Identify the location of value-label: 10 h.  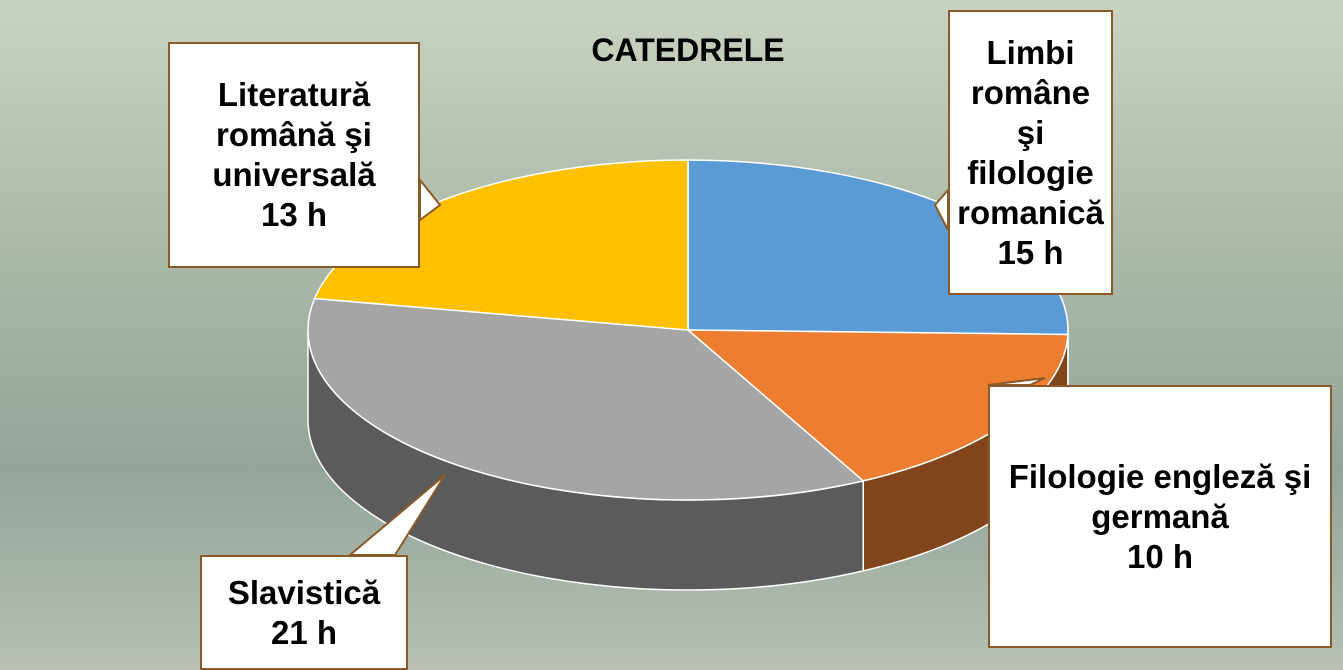
(1160, 556).